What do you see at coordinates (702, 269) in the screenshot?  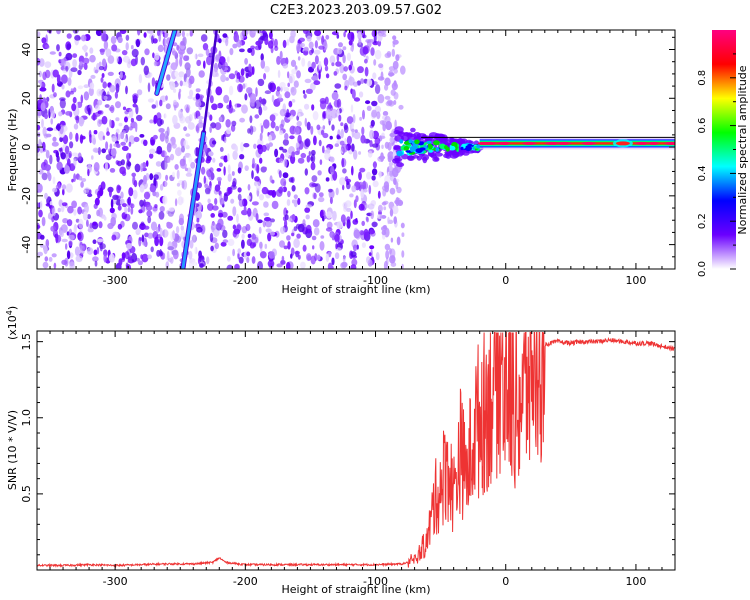 I see `colorbar-tick-label: 0.0` at bounding box center [702, 269].